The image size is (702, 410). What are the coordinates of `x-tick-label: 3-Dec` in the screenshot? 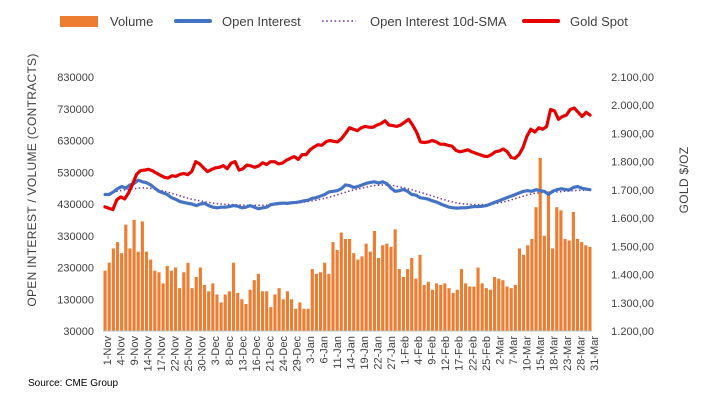 It's located at (216, 351).